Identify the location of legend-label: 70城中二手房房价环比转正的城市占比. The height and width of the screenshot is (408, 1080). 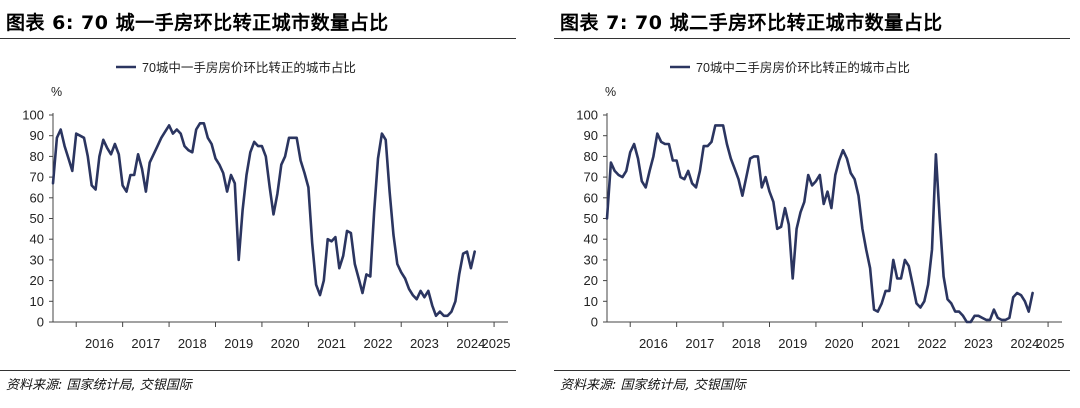
(803, 67).